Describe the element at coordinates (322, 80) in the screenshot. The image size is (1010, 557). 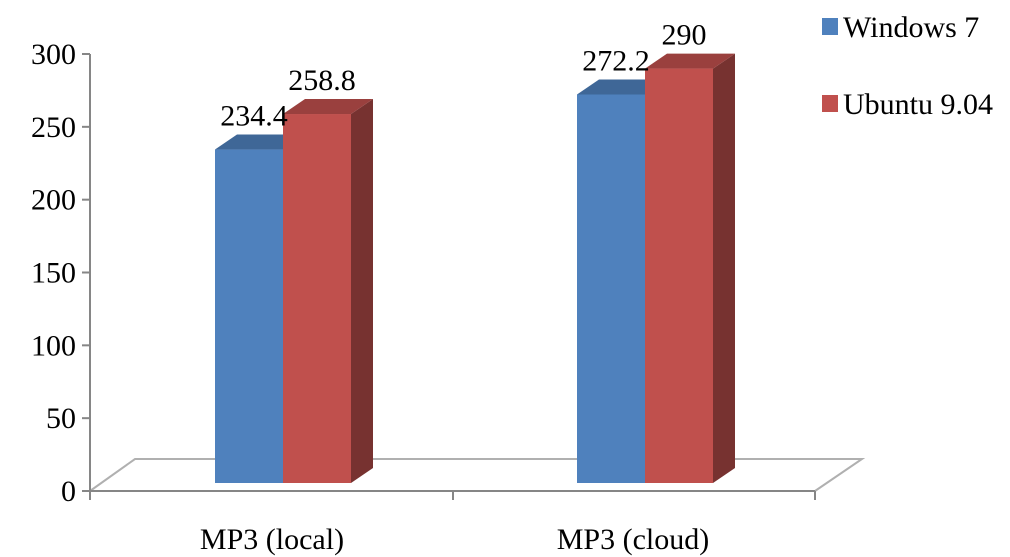
I see `data-label: 258.8` at that location.